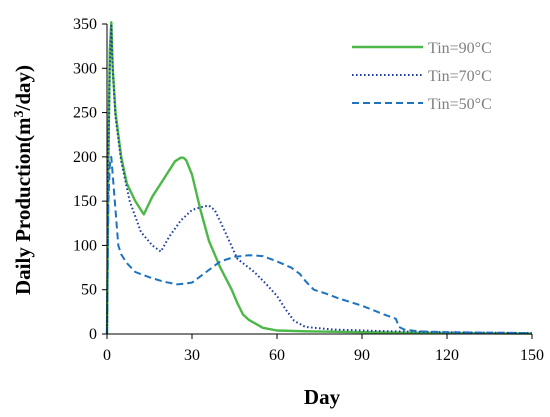  I want to click on y-tick-label: 100, so click(85, 245).